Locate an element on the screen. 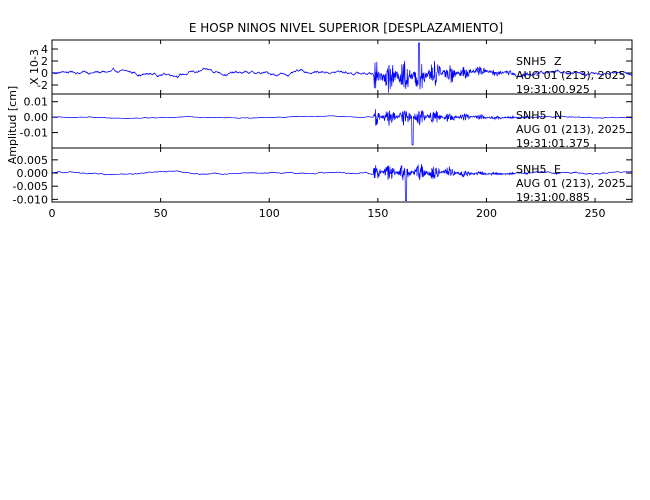  x-tick-label: 250 is located at coordinates (595, 213).